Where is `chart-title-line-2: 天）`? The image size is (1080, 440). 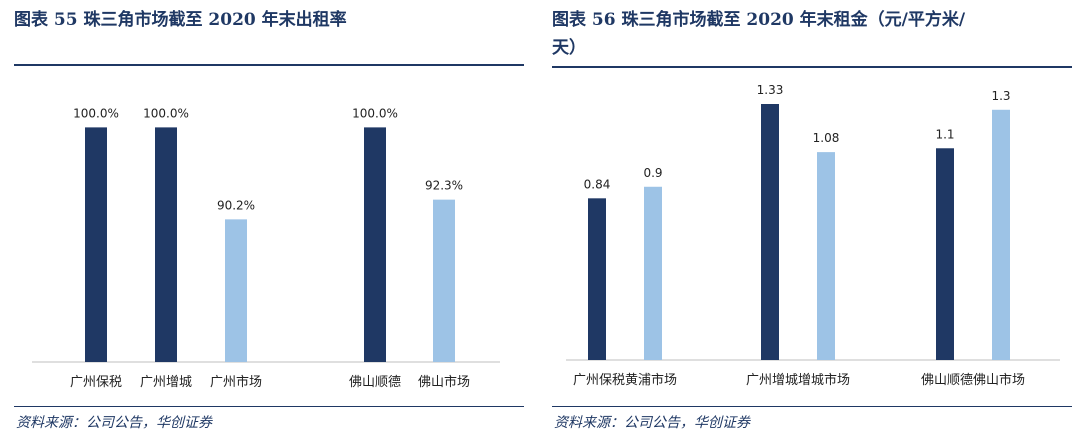
chart-title-line-2: 天） is located at coordinates (569, 48).